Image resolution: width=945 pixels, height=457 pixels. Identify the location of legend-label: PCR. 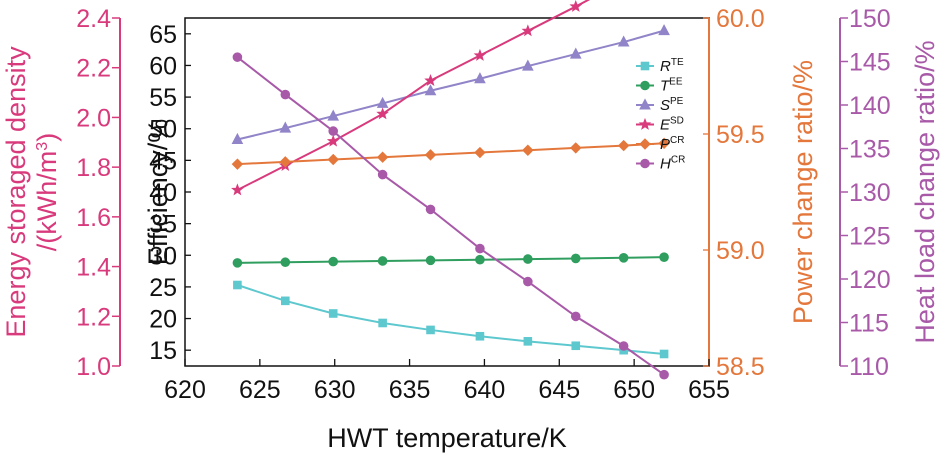
(672, 144).